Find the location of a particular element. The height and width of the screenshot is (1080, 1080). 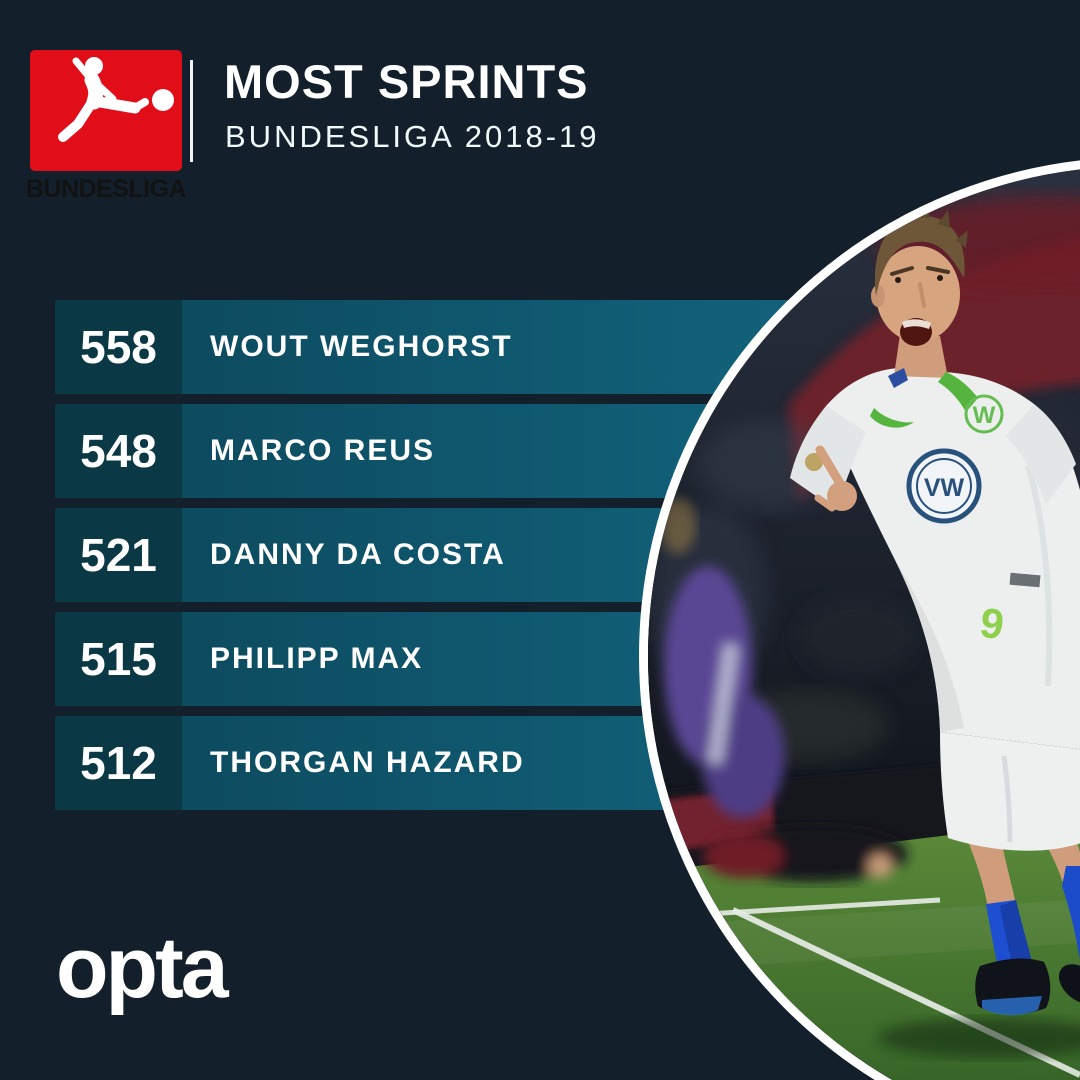

sprint-count: 558 is located at coordinates (118, 347).